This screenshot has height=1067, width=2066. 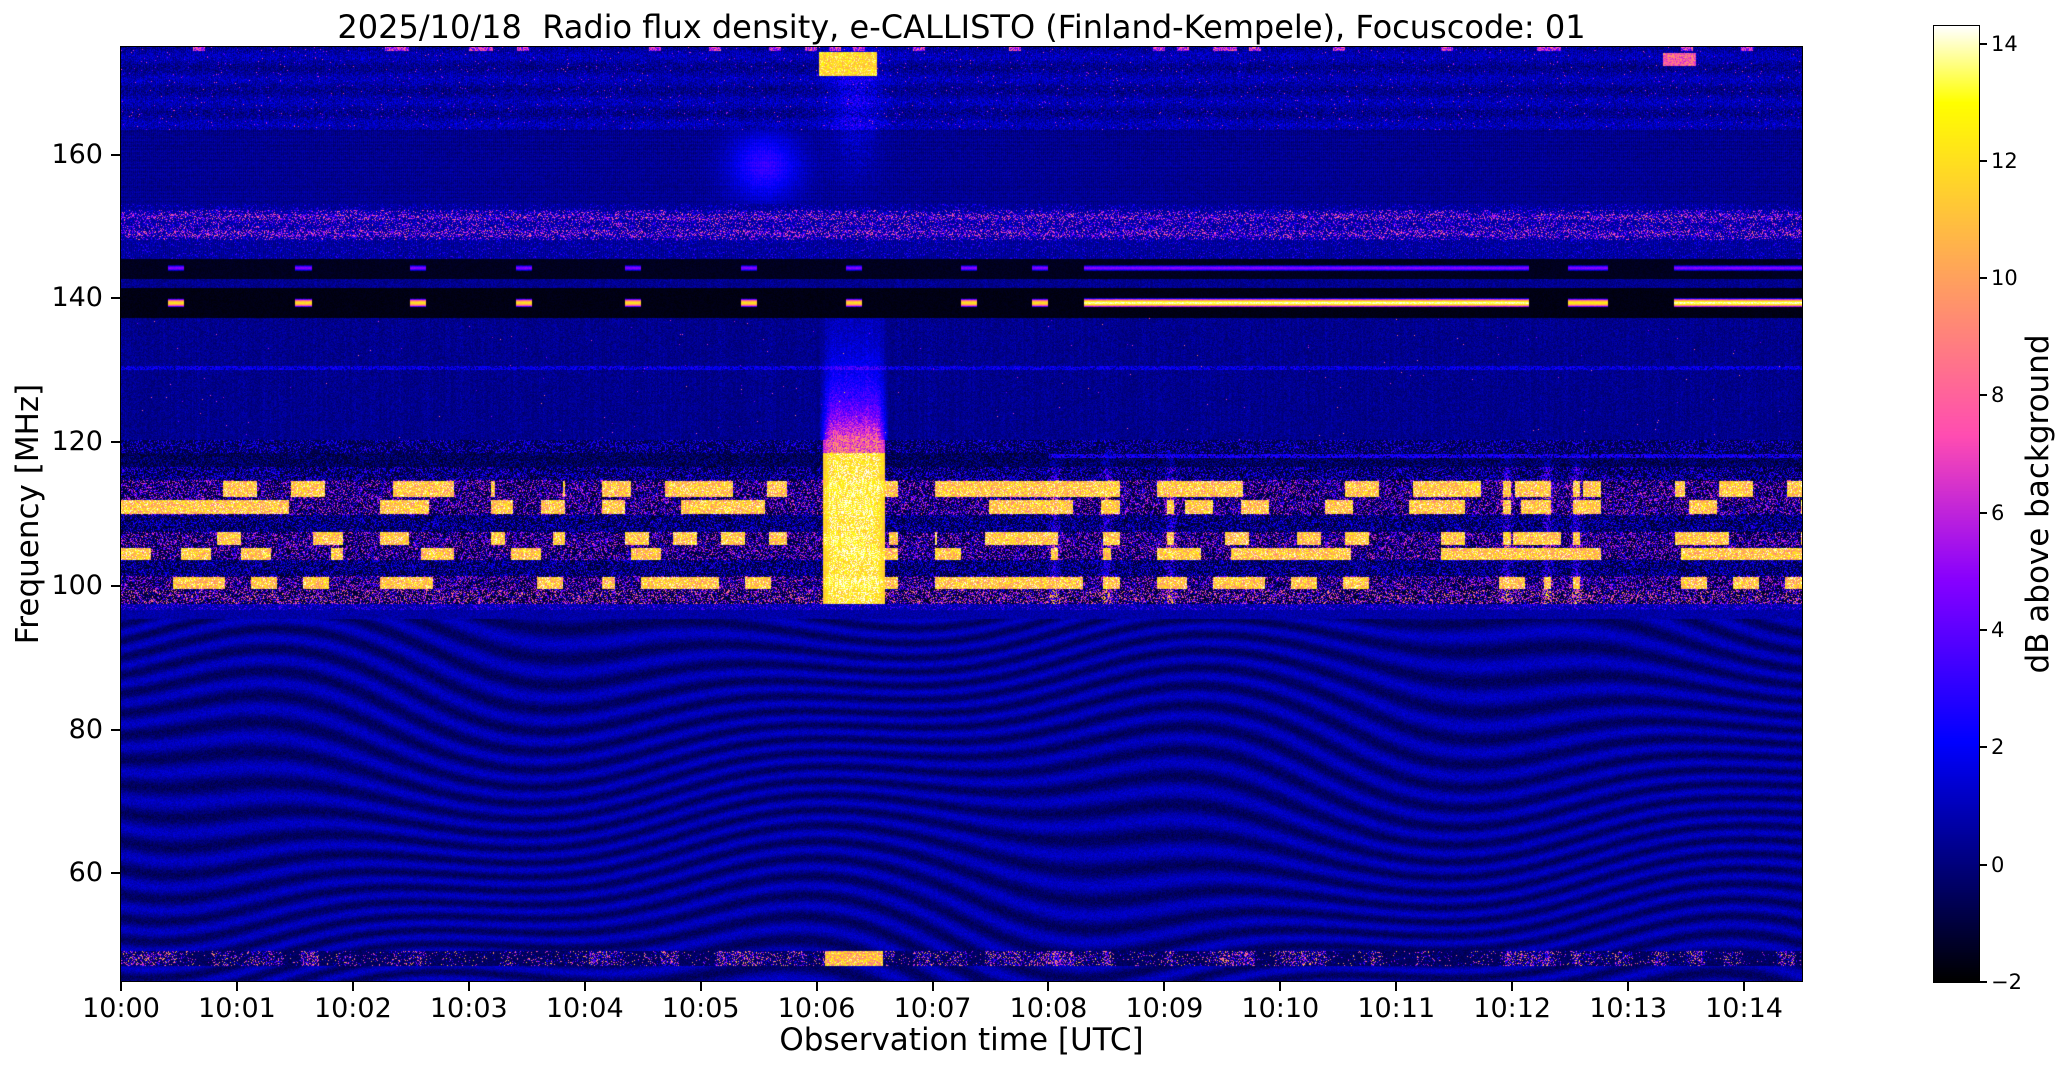 What do you see at coordinates (85, 729) in the screenshot?
I see `y-tick-label: 80` at bounding box center [85, 729].